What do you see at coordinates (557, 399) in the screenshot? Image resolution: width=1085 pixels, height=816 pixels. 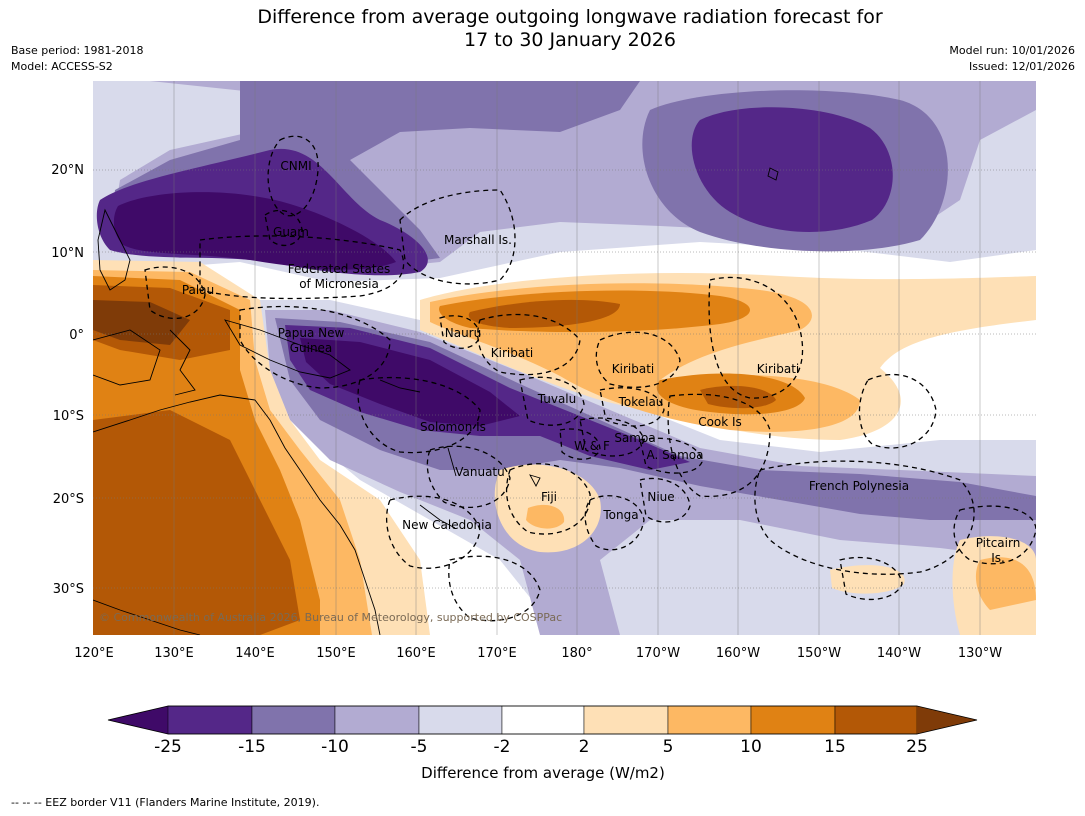 I see `label-tuvalu: Tuvalu` at bounding box center [557, 399].